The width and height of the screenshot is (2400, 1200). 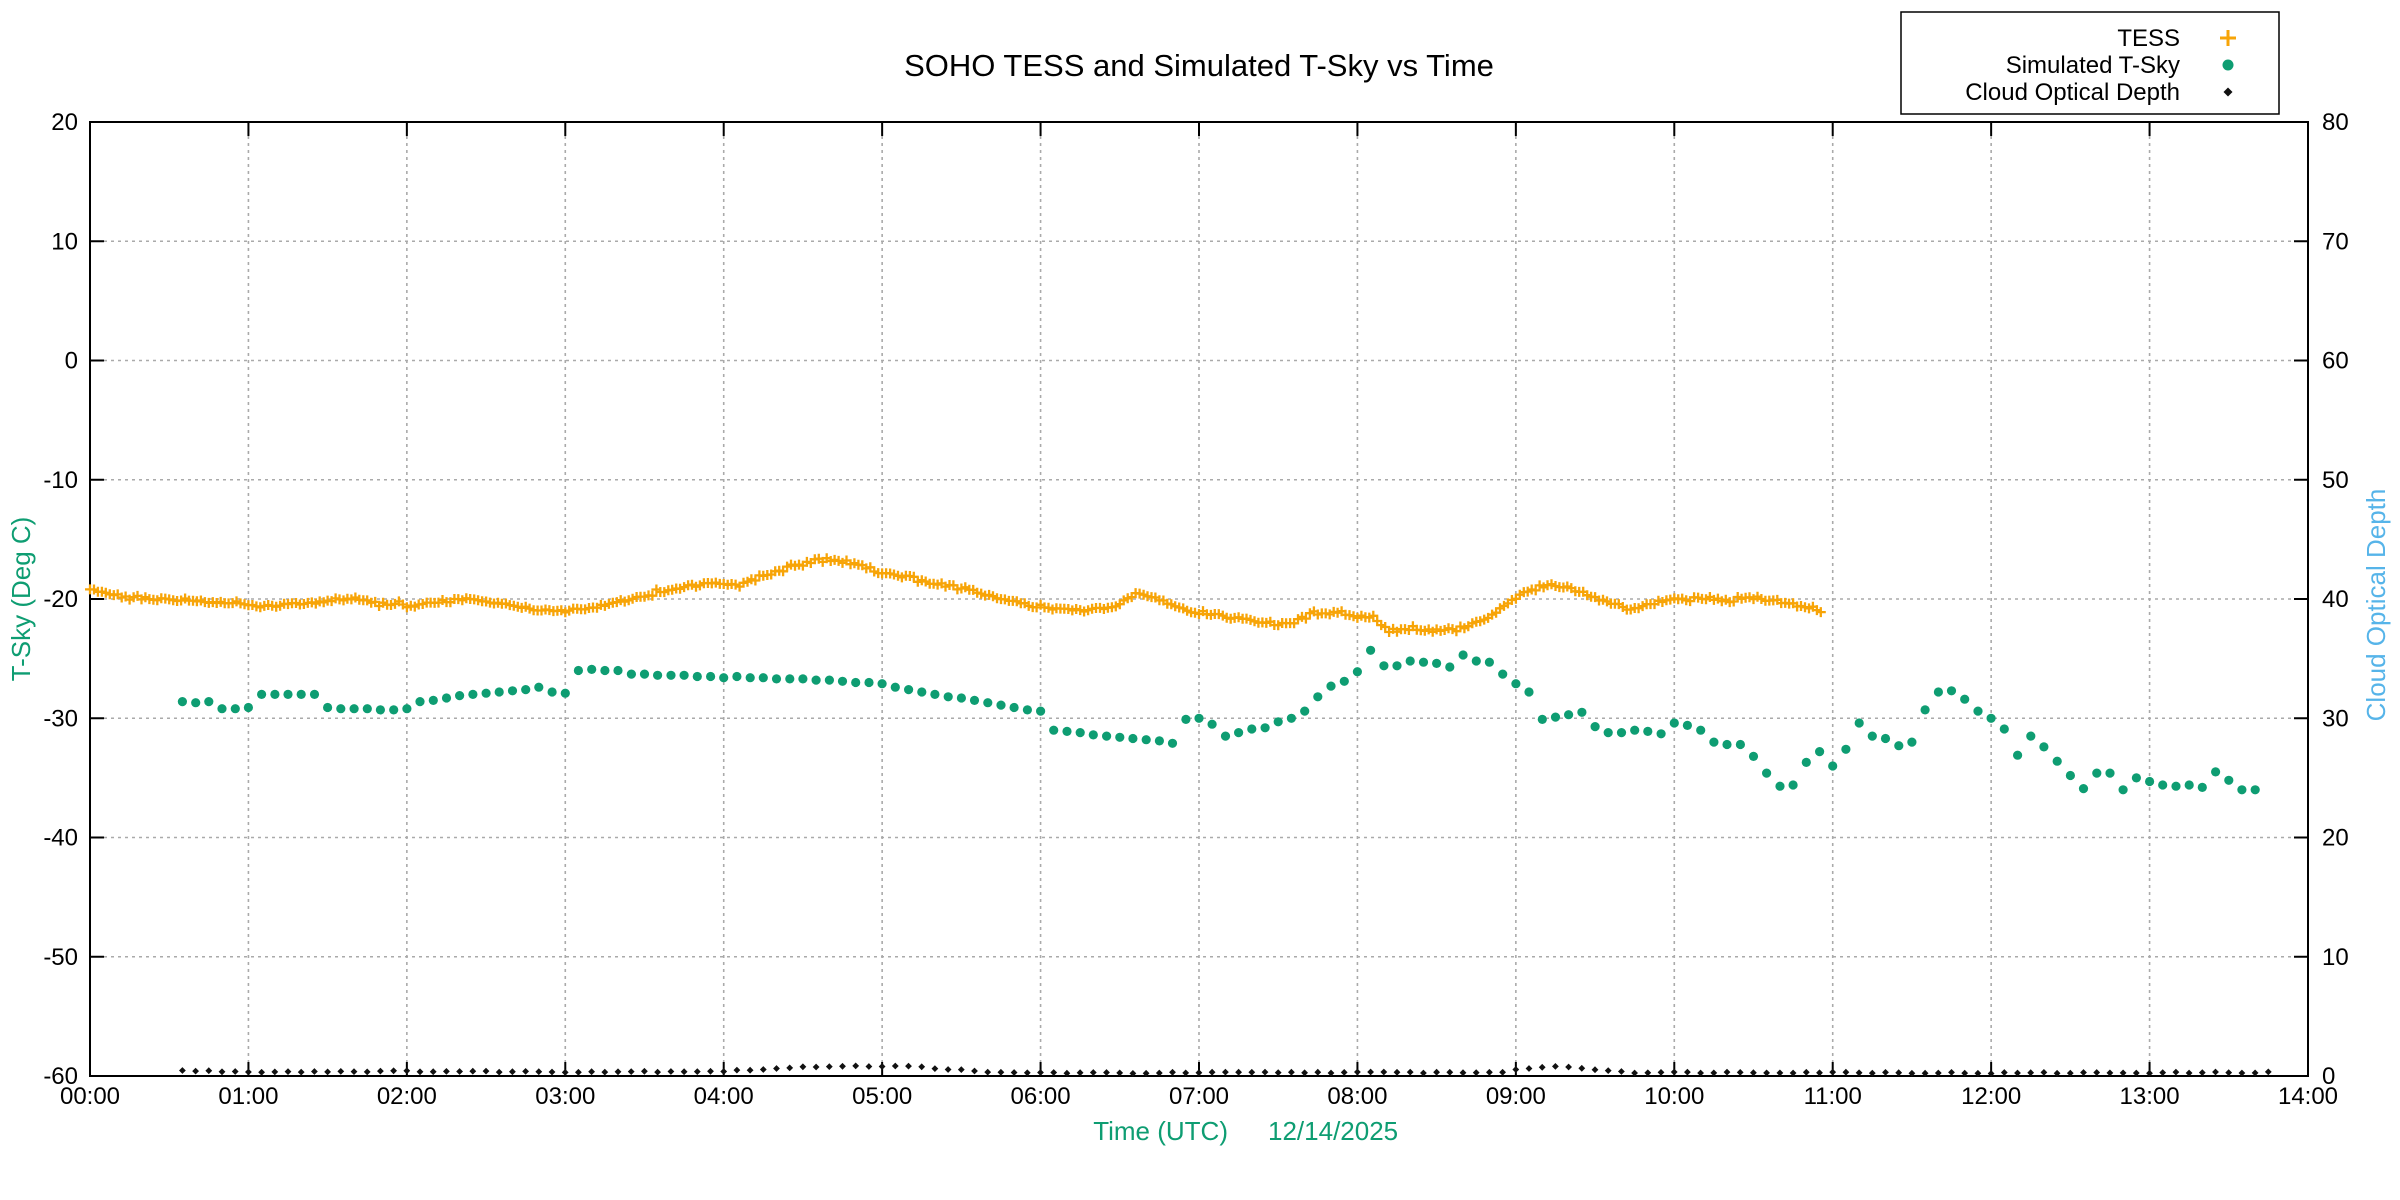 What do you see at coordinates (2335, 718) in the screenshot?
I see `y-right-tick-label: 30` at bounding box center [2335, 718].